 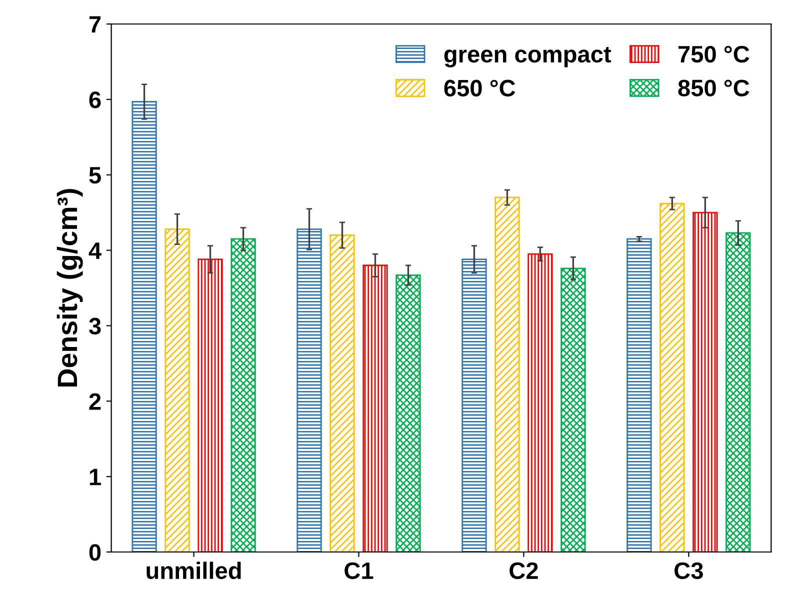 What do you see at coordinates (69, 287) in the screenshot?
I see `y-axis-title: Density (g/cm³)` at bounding box center [69, 287].